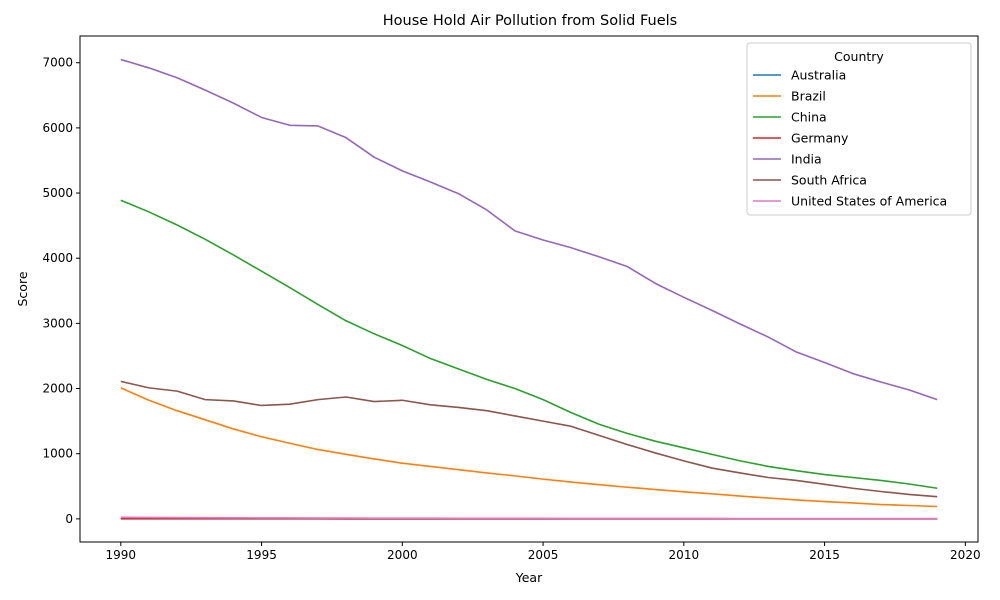 The width and height of the screenshot is (1000, 600). I want to click on legend-label-australia: Australia, so click(818, 75).